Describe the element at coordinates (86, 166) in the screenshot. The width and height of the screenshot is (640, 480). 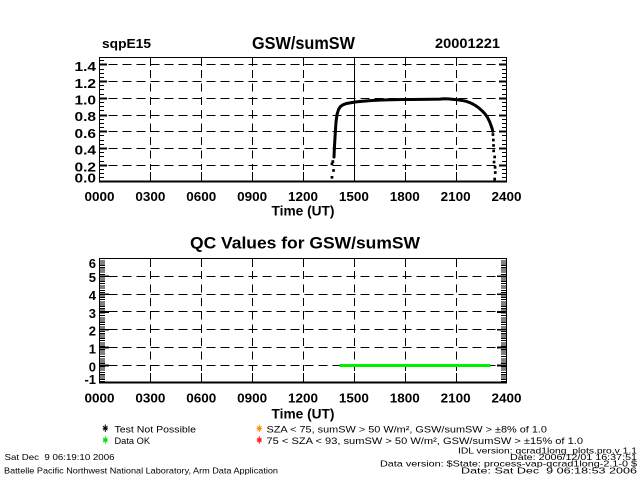
I see `svg-text: 0.2` at that location.